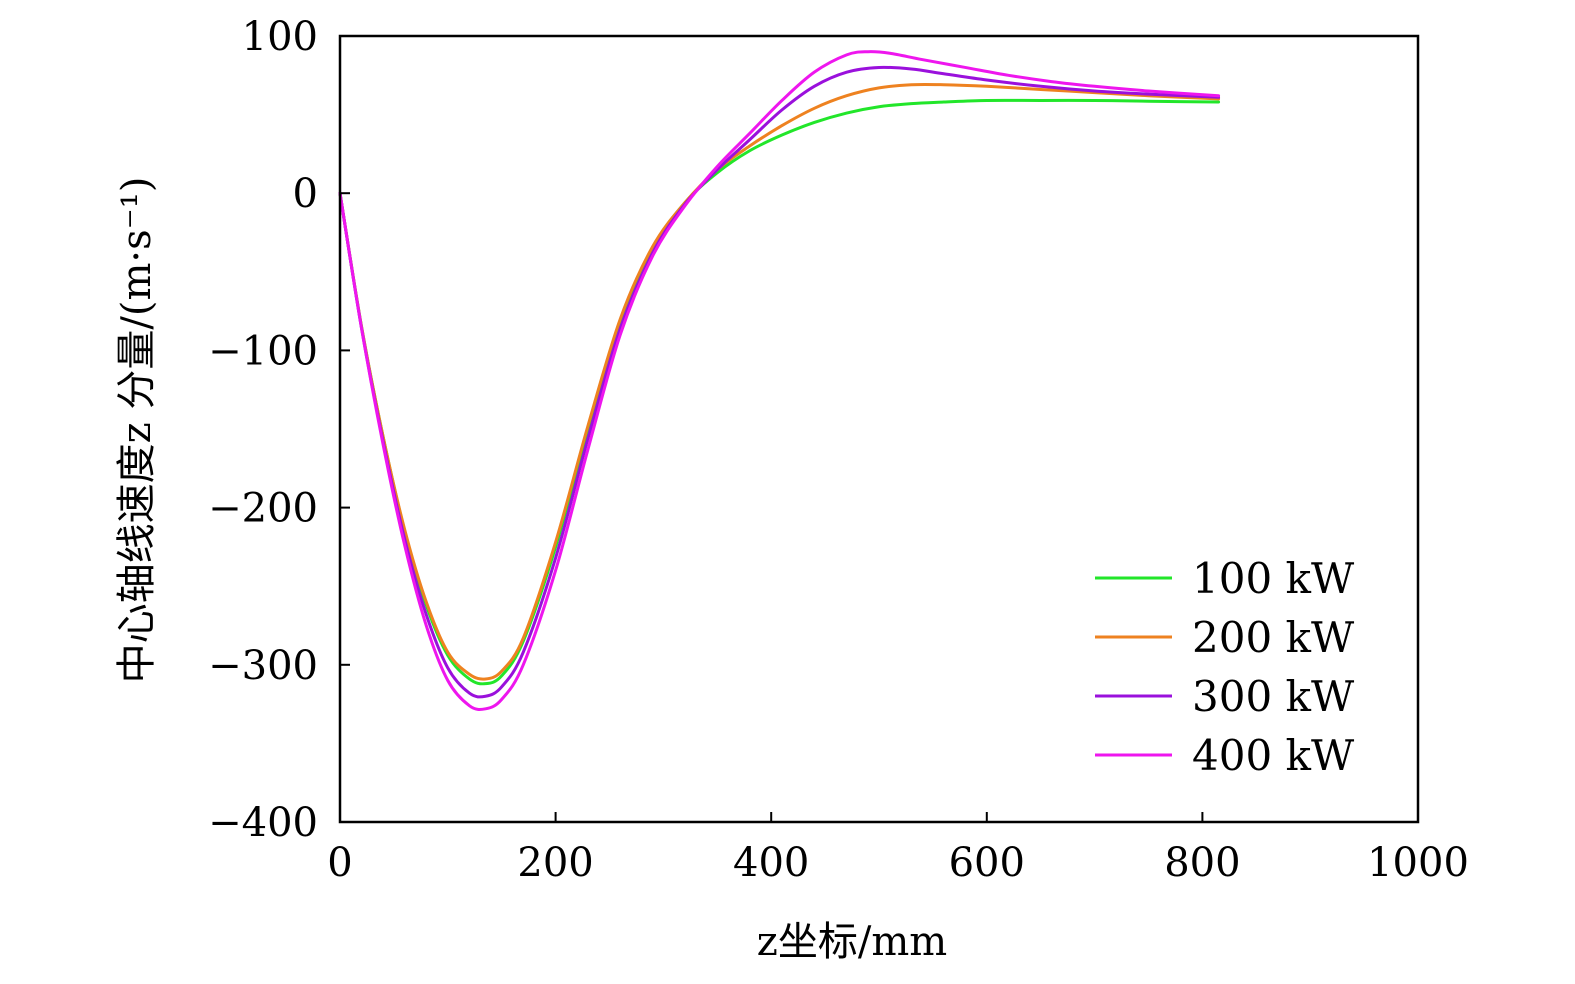 This screenshot has width=1575, height=984. Describe the element at coordinates (339, 863) in the screenshot. I see `x-tick-label: 0` at that location.